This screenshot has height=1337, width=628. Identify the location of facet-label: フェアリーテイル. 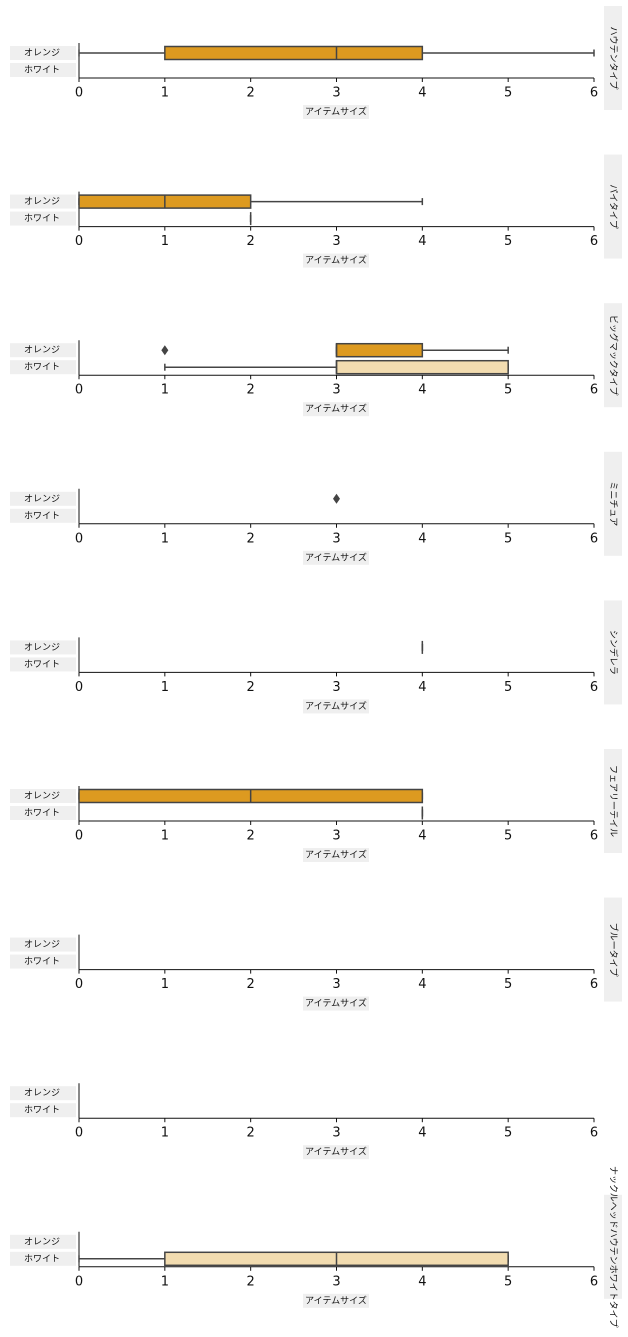
(613, 801).